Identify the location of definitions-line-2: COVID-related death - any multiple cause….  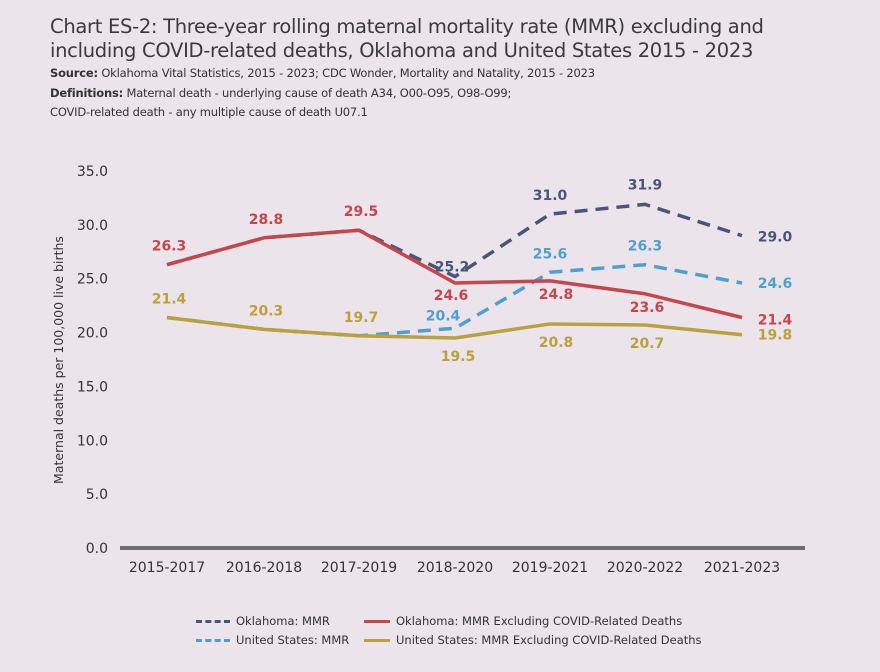
(209, 112).